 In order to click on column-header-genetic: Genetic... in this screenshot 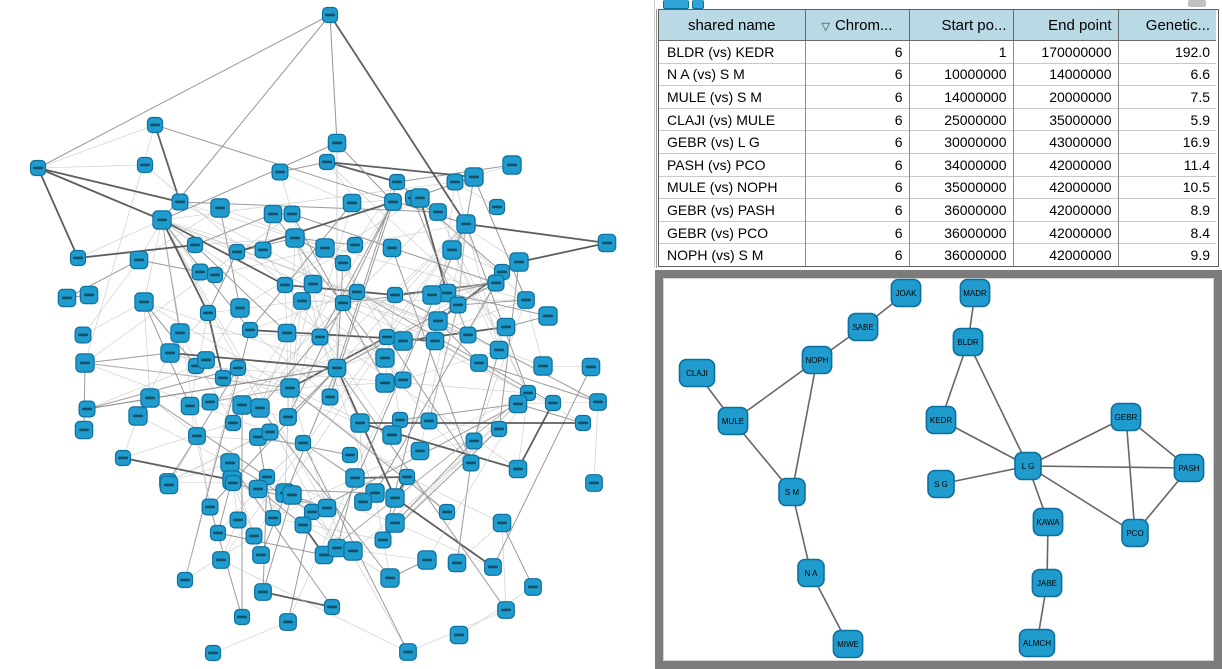, I will do `click(1166, 25)`.